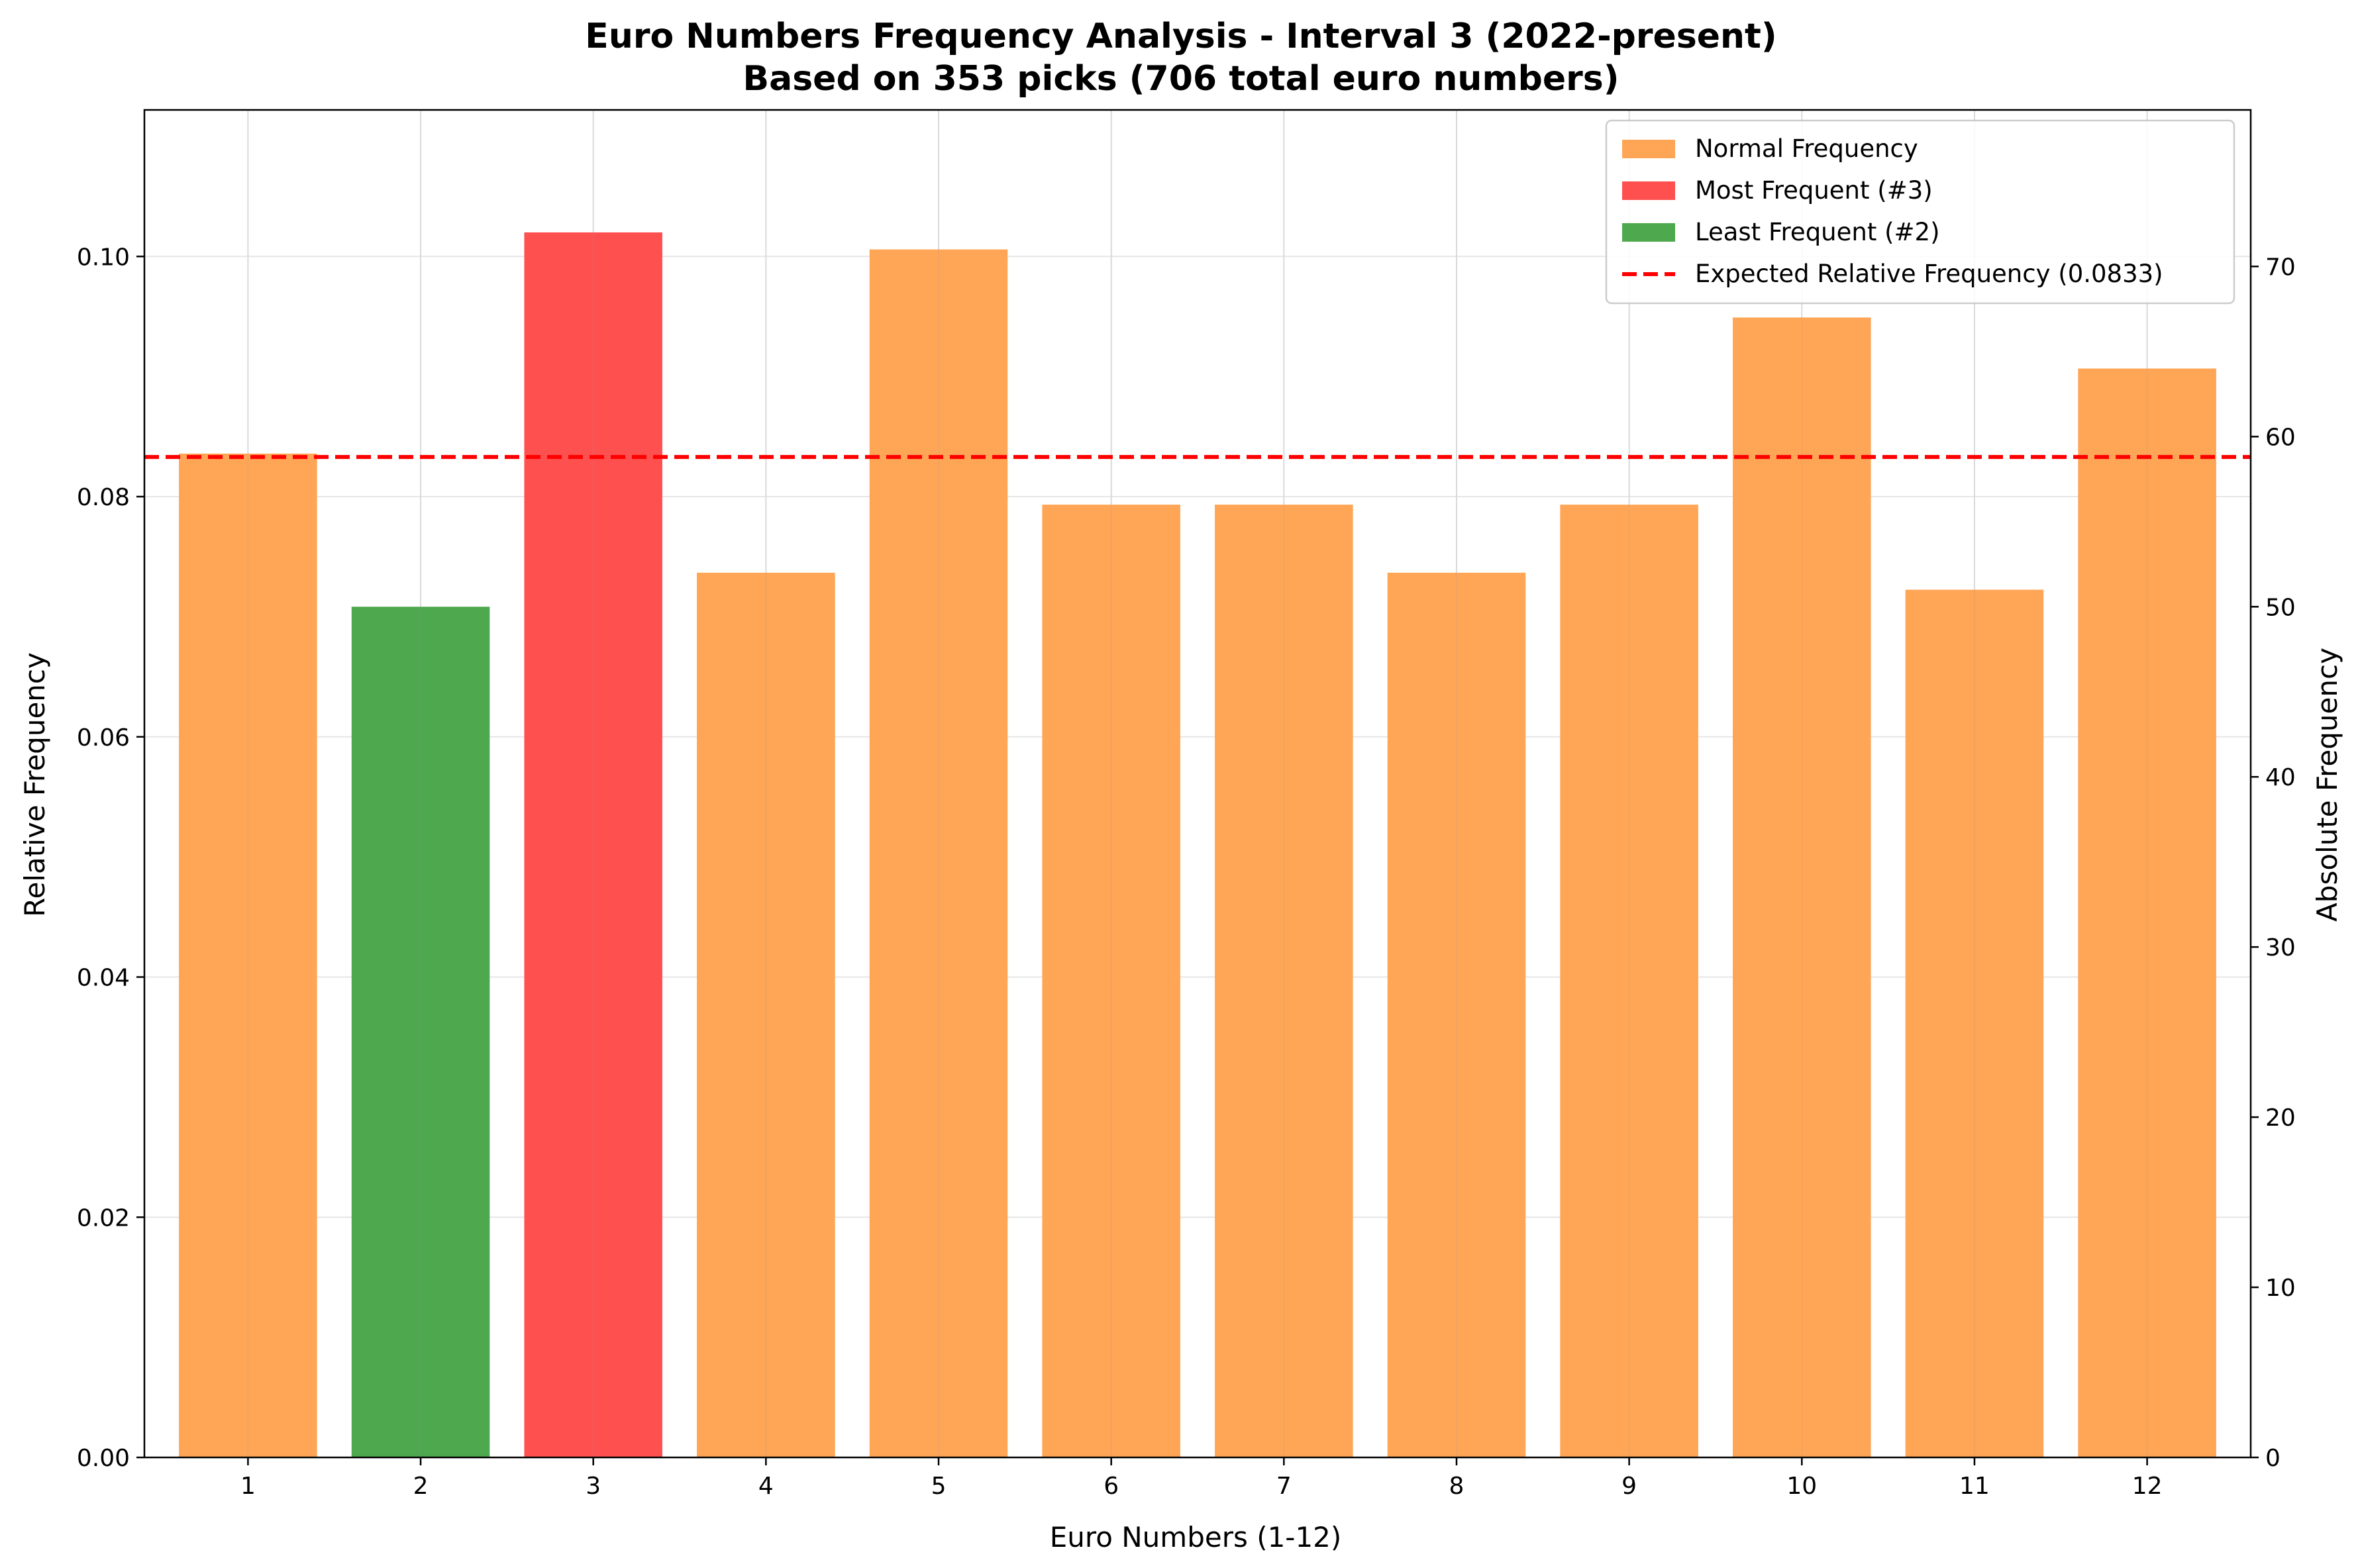  What do you see at coordinates (593, 1486) in the screenshot?
I see `x-tick-label: 3` at bounding box center [593, 1486].